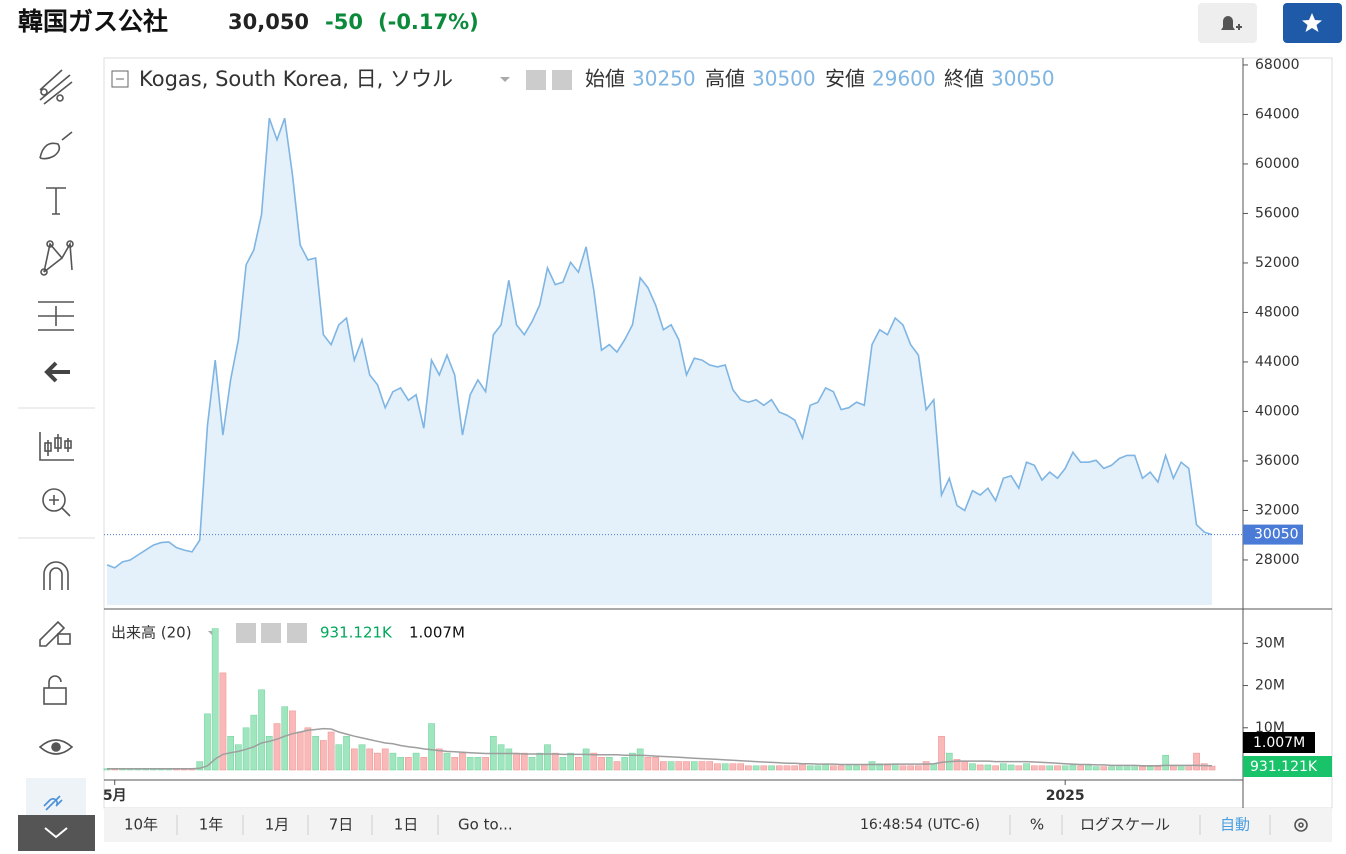 The image size is (1346, 854). I want to click on toolbar-collapse, so click(56, 833).